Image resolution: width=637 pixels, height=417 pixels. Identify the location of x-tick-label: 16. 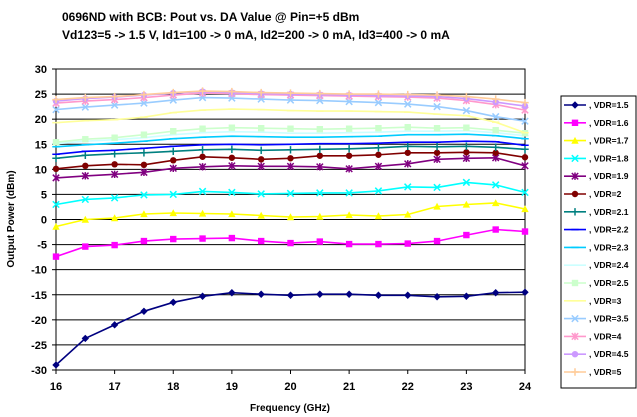
(56, 387).